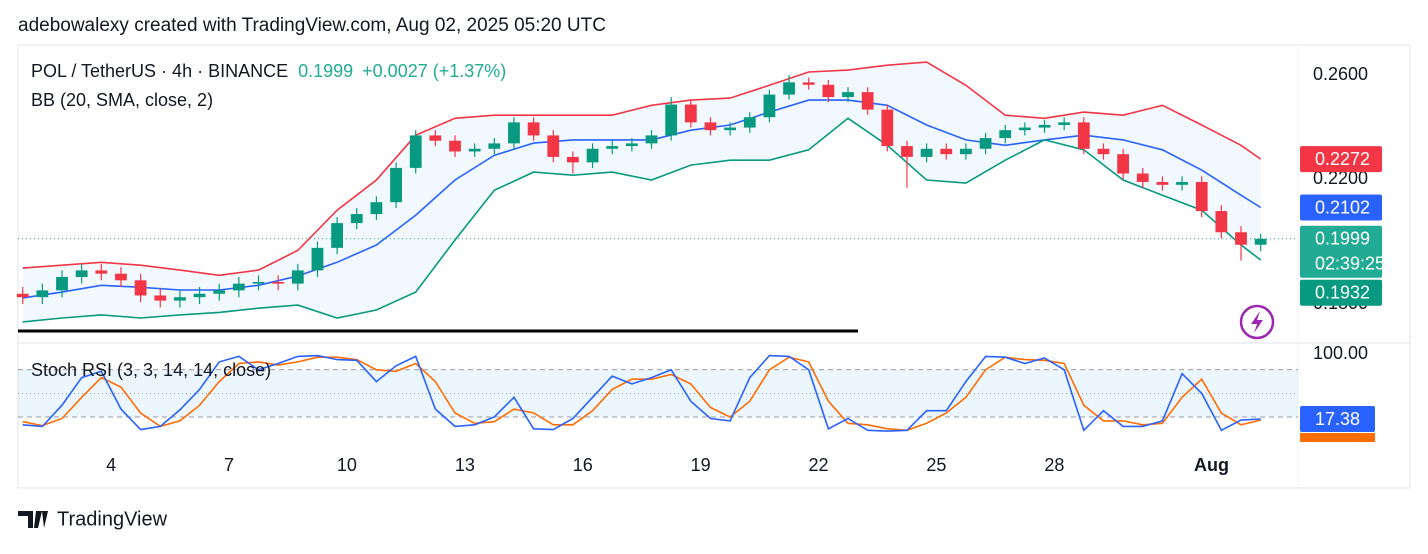  Describe the element at coordinates (111, 465) in the screenshot. I see `x-tick-label: 4` at that location.